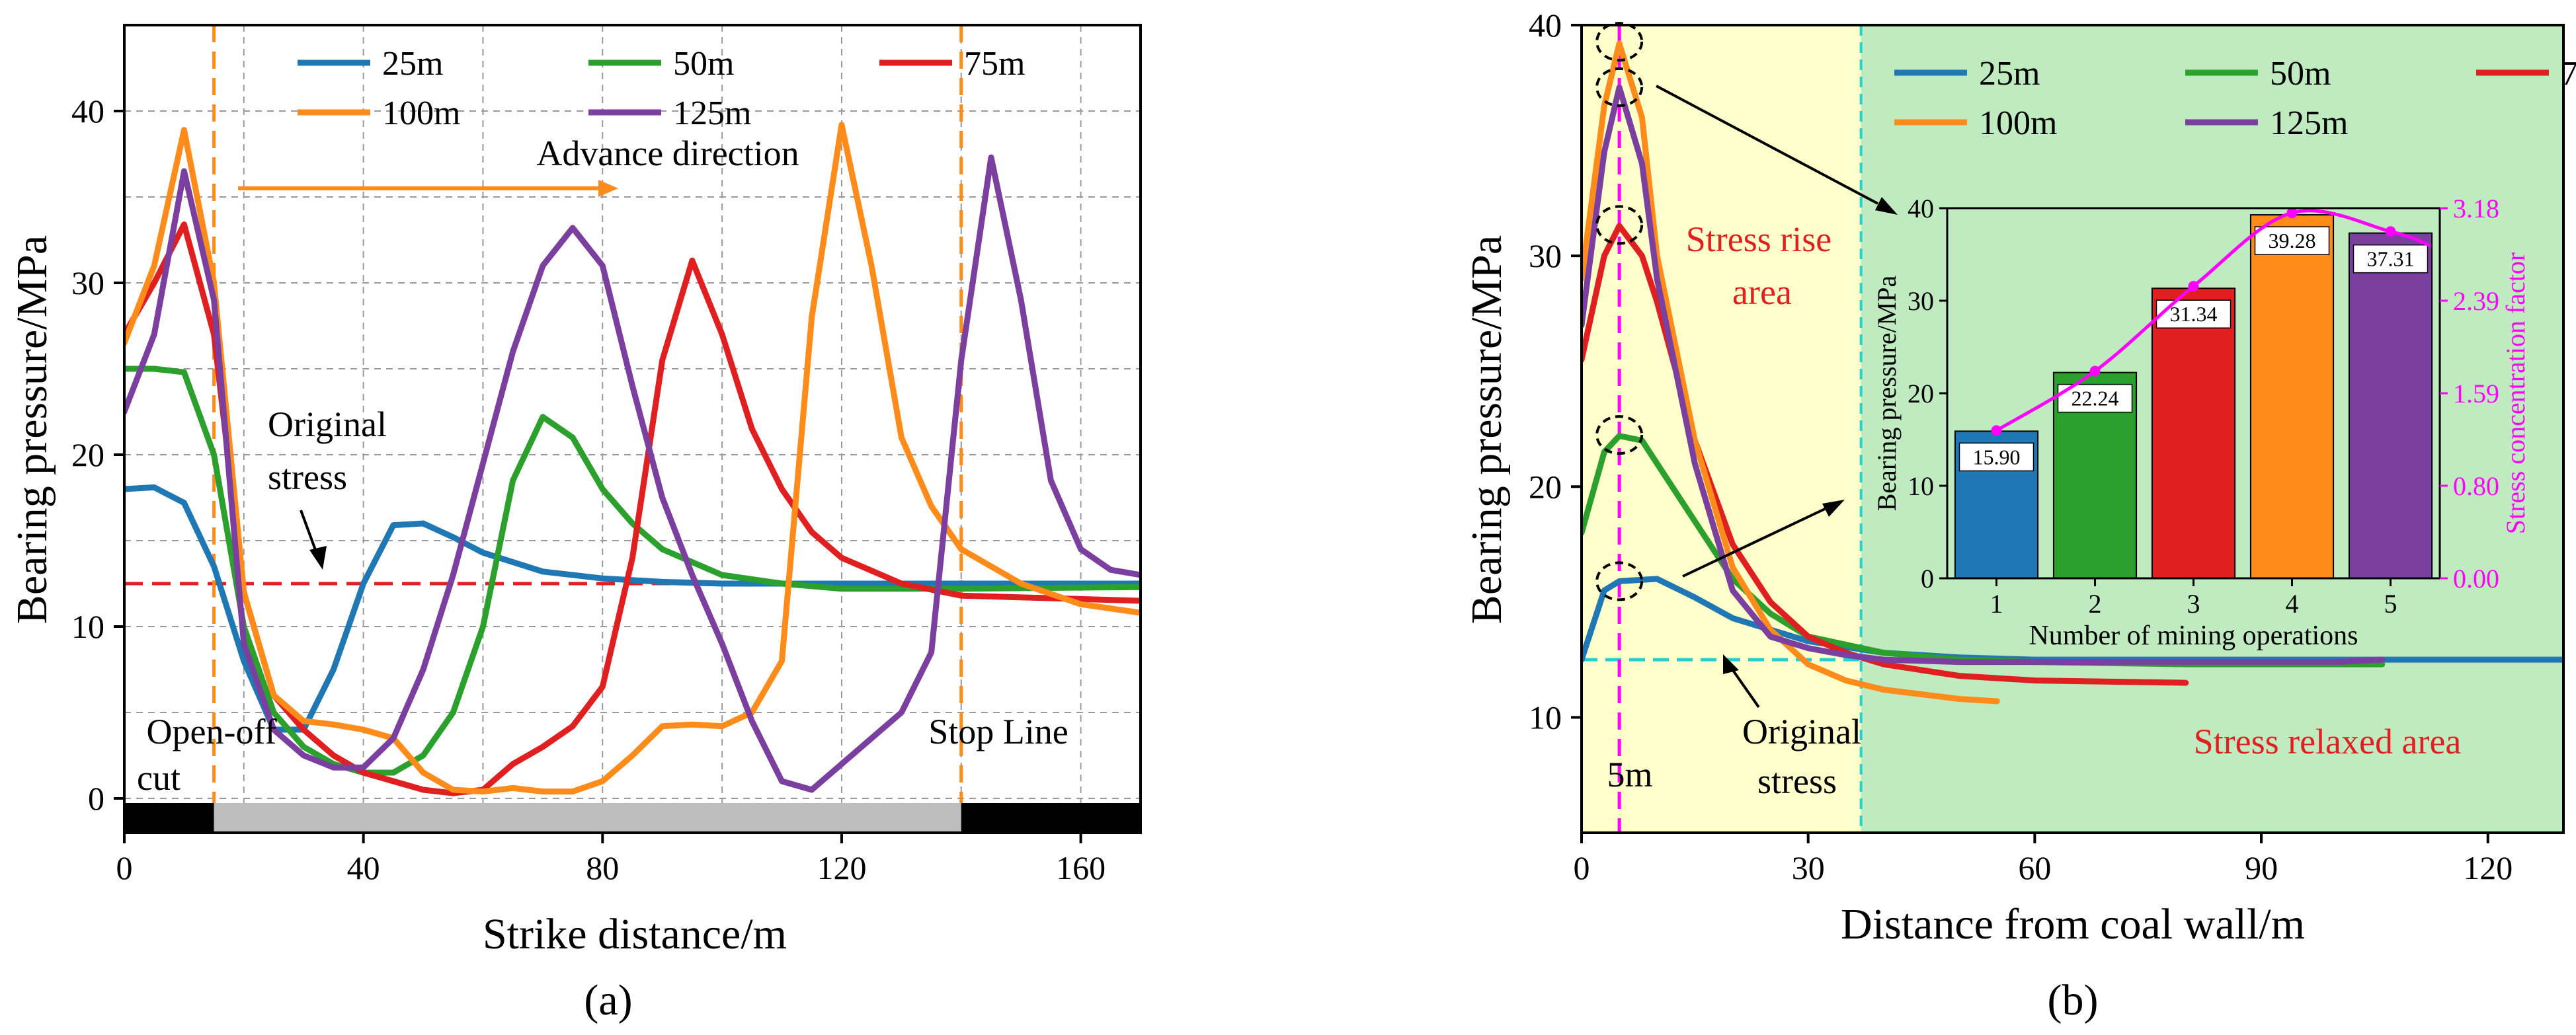 This screenshot has width=2576, height=1035. What do you see at coordinates (1545, 25) in the screenshot?
I see `b-ytick-label: 40` at bounding box center [1545, 25].